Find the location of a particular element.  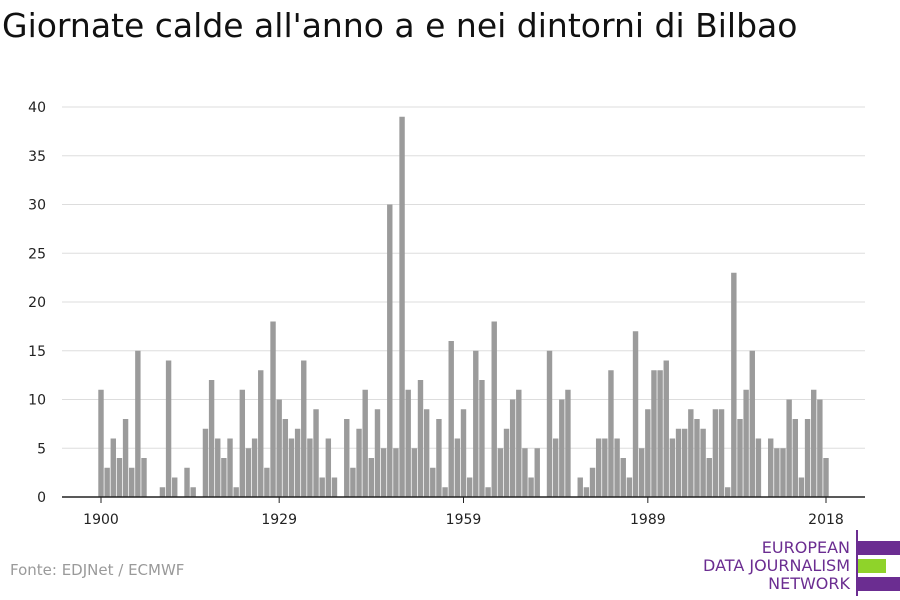

bar-1912 is located at coordinates (175, 487).